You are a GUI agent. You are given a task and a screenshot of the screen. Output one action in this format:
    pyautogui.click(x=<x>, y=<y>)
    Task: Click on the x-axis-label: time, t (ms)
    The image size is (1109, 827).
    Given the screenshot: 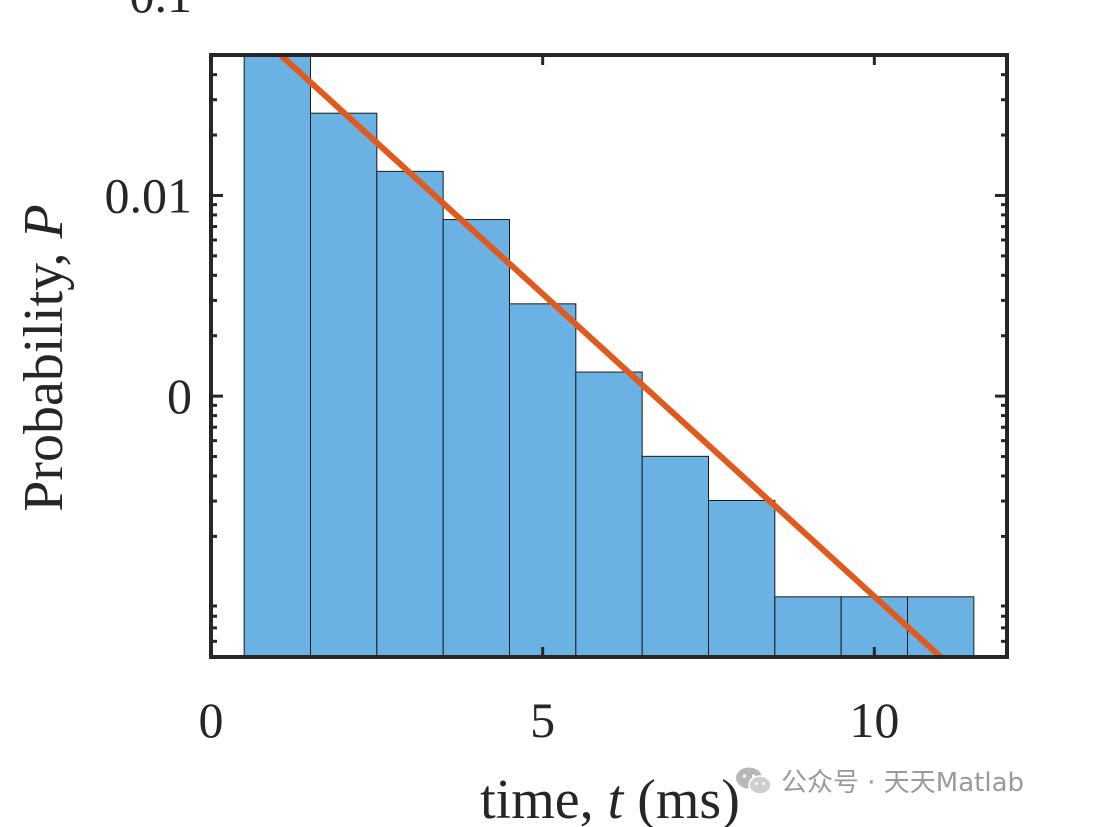 What is the action you would take?
    pyautogui.click(x=610, y=798)
    